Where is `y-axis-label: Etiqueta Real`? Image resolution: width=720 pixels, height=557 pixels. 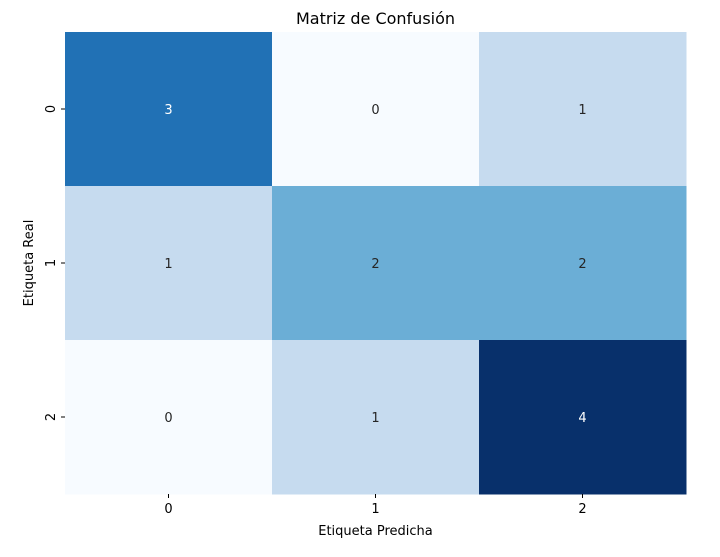 y-axis-label: Etiqueta Real is located at coordinates (29, 263).